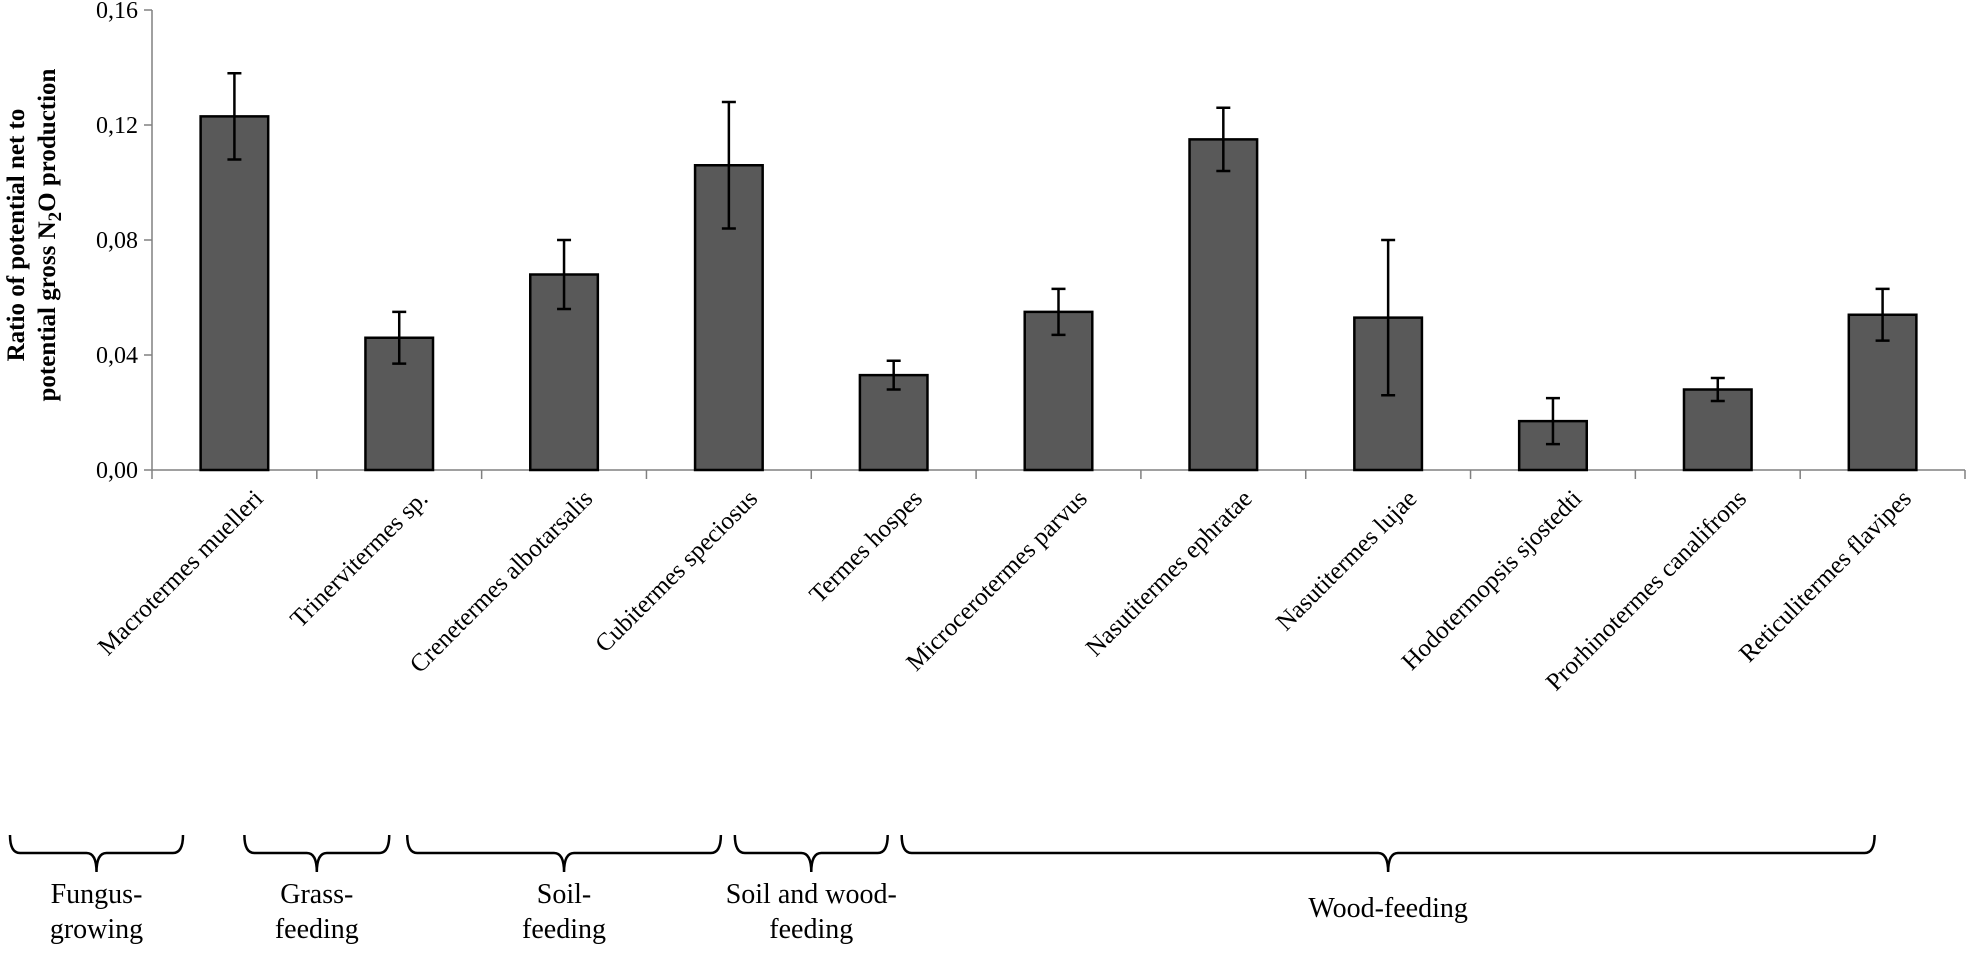 The width and height of the screenshot is (1969, 962). Describe the element at coordinates (866, 546) in the screenshot. I see `x-category-label: Termes hospes` at that location.